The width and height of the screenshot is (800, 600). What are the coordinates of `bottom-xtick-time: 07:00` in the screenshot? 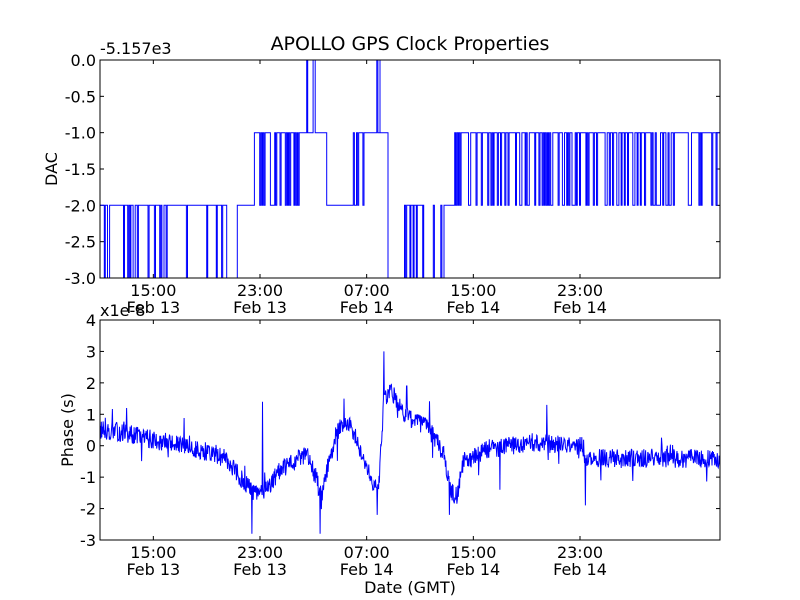 It's located at (367, 552).